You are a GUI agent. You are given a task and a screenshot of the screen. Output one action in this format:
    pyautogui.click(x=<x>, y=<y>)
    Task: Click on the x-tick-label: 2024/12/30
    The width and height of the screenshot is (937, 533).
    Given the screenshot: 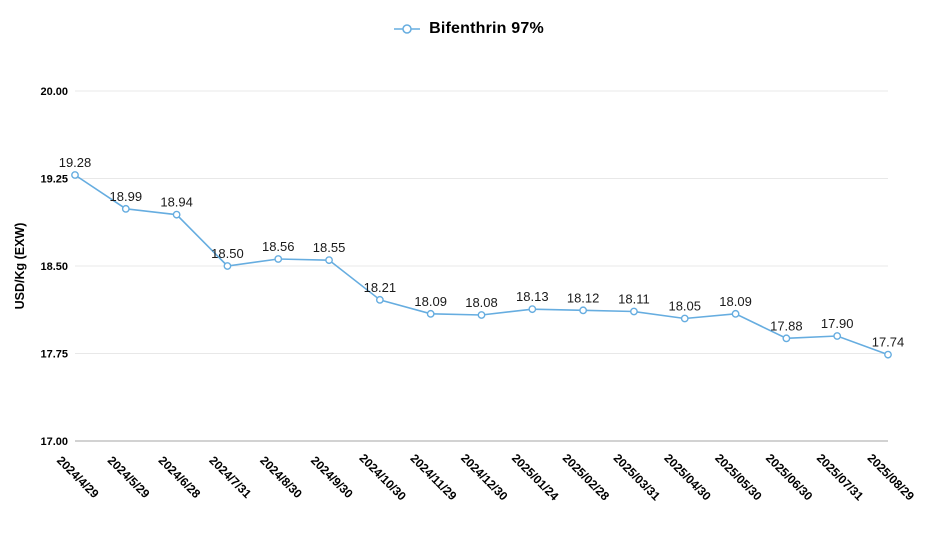 What is the action you would take?
    pyautogui.click(x=484, y=477)
    